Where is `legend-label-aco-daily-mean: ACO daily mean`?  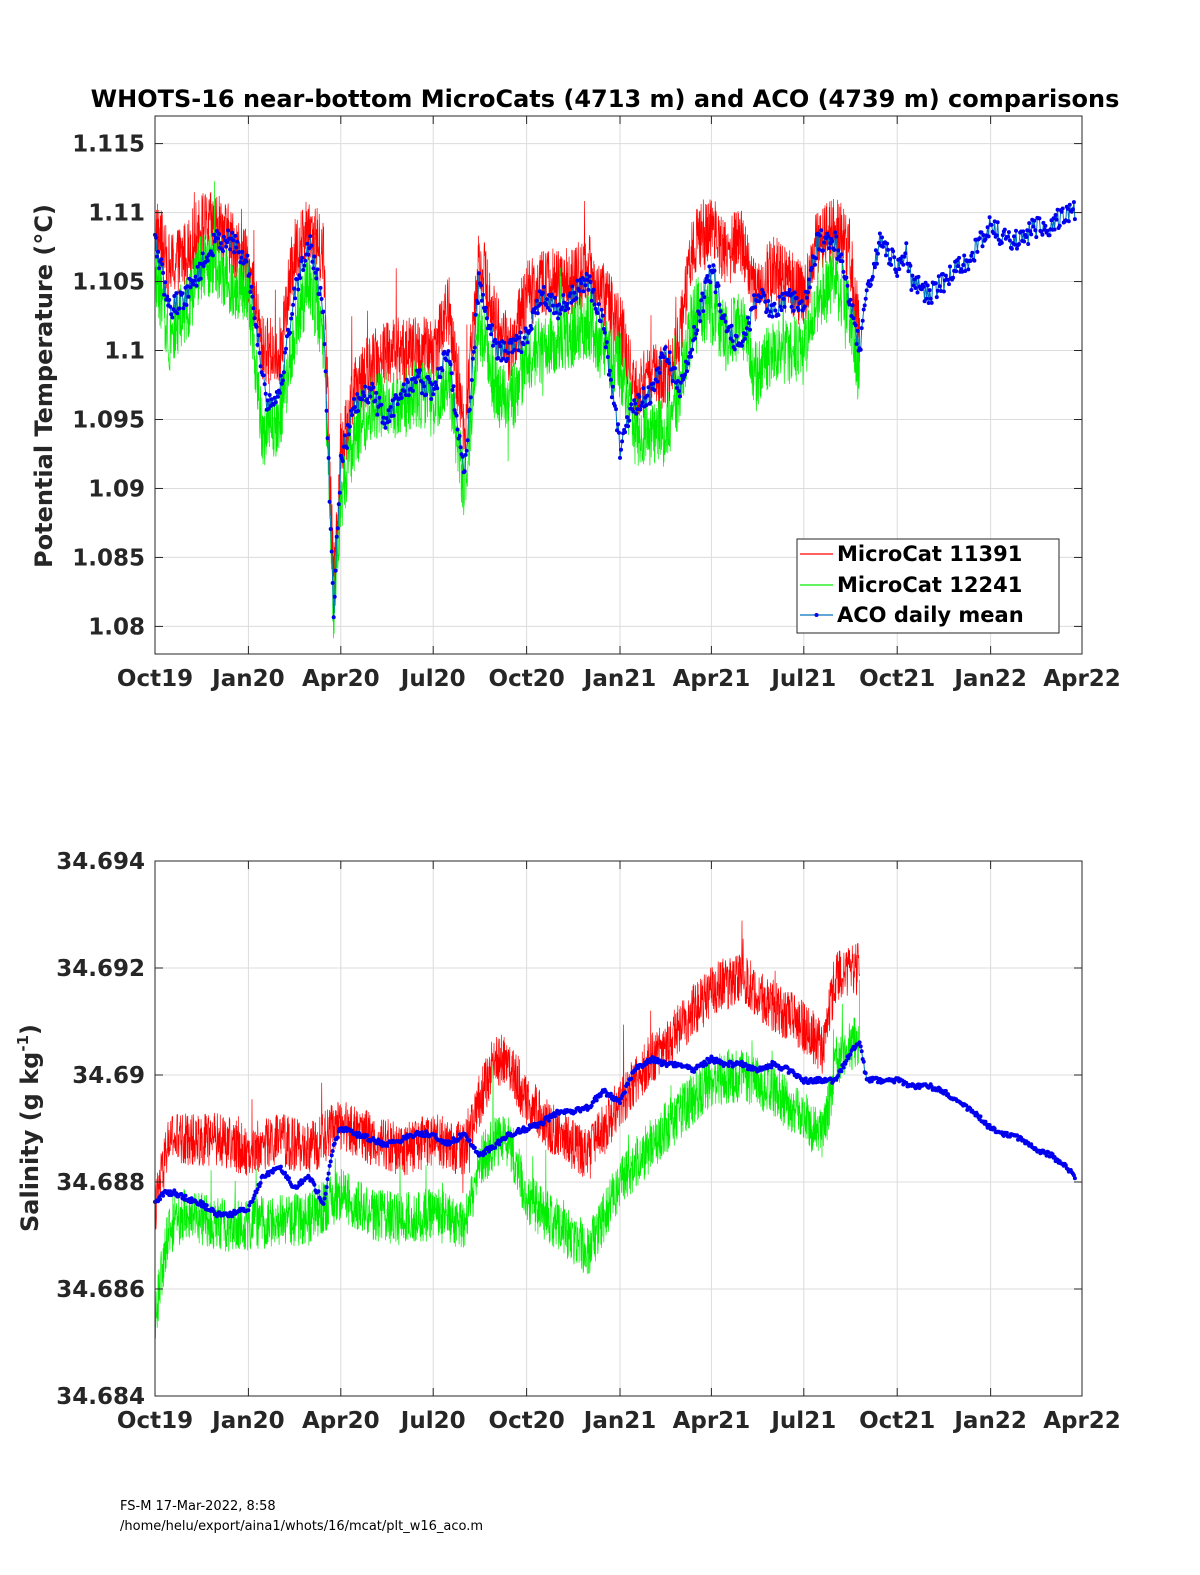 legend-label-aco-daily-mean: ACO daily mean is located at coordinates (930, 615).